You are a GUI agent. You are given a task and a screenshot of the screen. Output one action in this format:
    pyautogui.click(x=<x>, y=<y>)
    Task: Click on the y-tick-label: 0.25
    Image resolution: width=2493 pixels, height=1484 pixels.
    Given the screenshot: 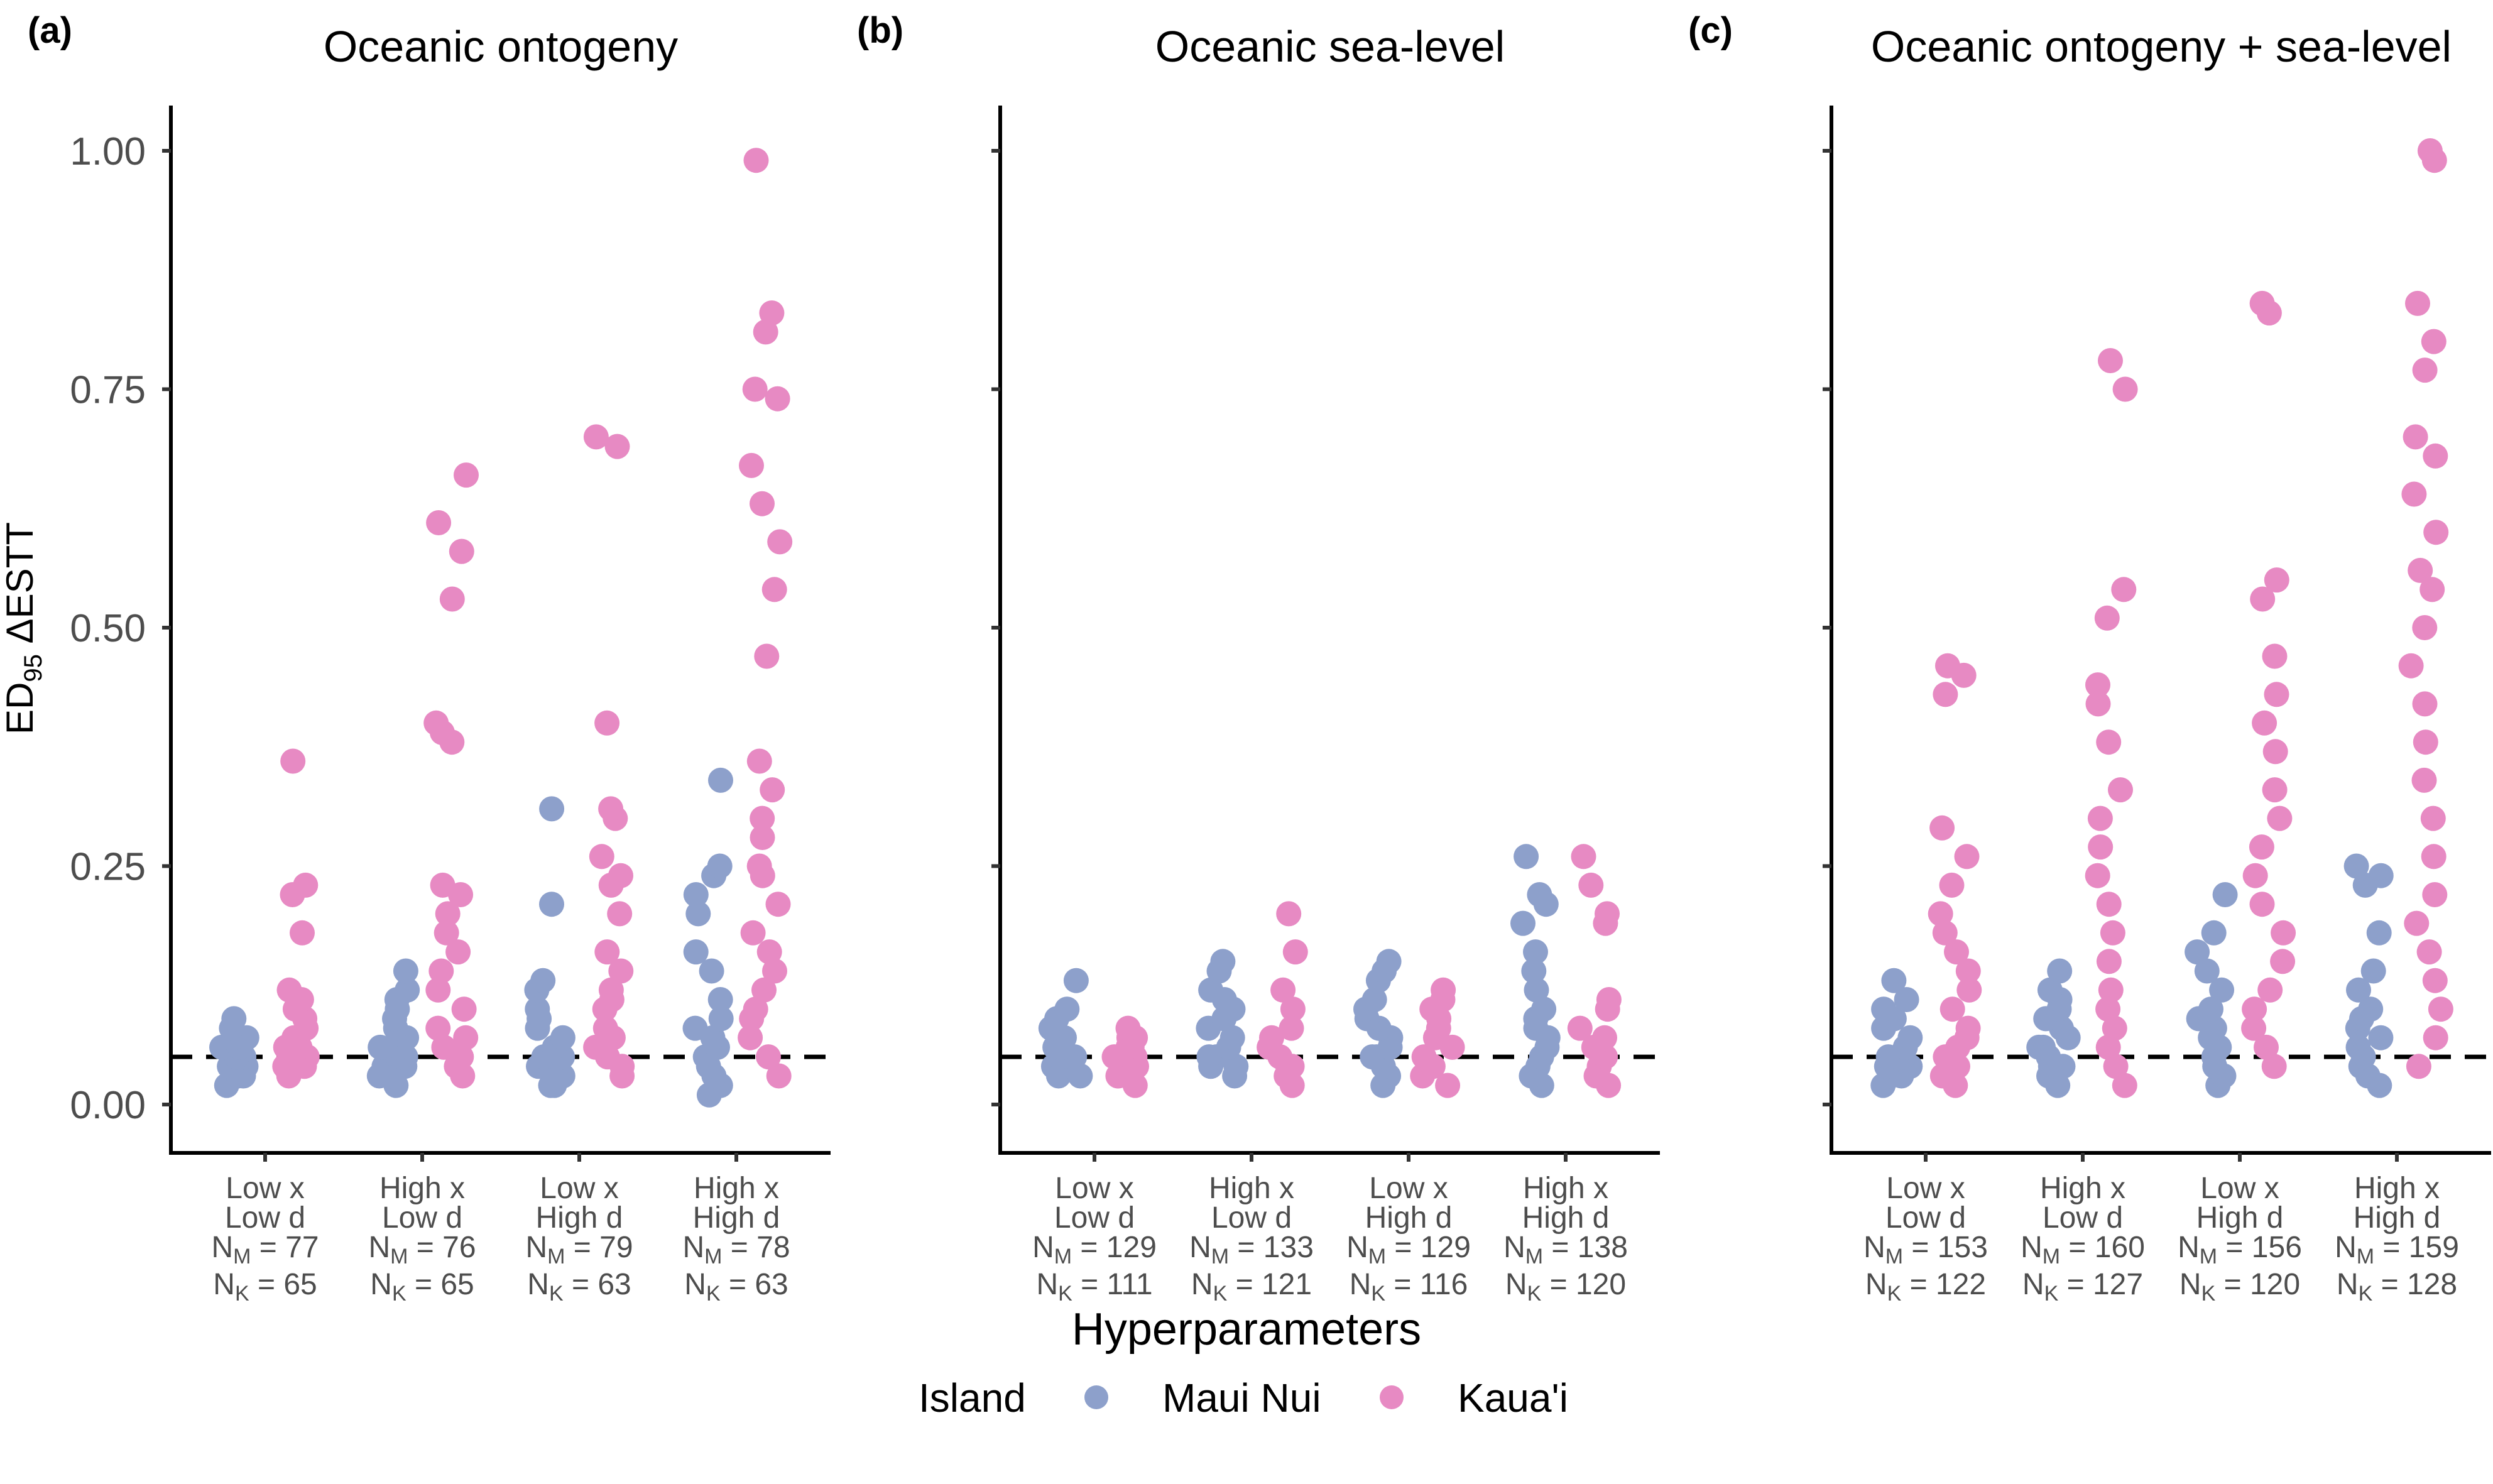 What is the action you would take?
    pyautogui.click(x=108, y=867)
    